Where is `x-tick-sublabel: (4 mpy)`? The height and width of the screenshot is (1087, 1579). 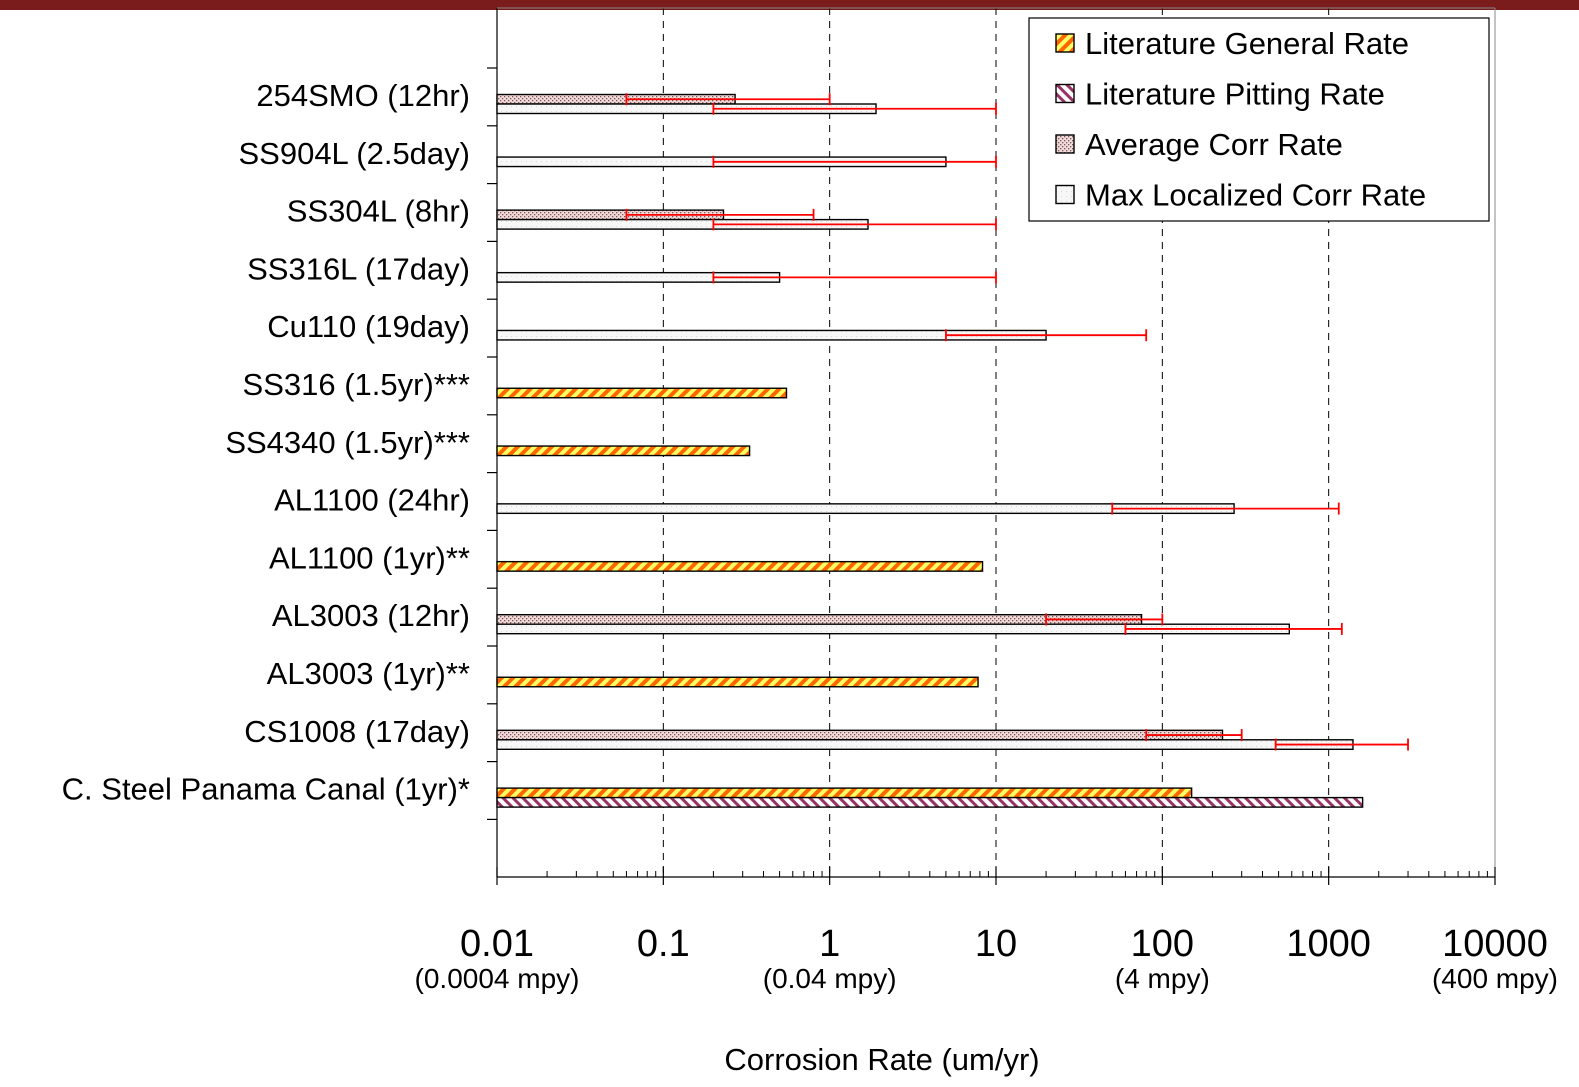 x-tick-sublabel: (4 mpy) is located at coordinates (1162, 978).